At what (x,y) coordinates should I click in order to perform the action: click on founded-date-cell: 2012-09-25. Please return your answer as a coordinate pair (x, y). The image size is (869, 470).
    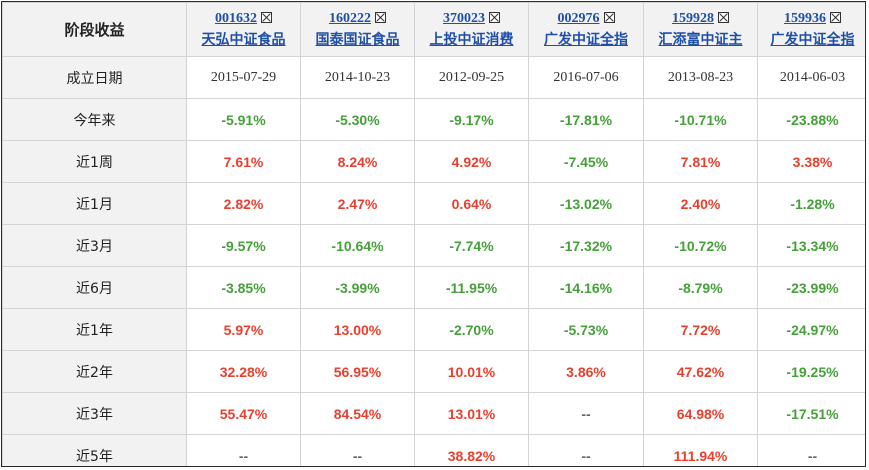
    Looking at the image, I should click on (471, 77).